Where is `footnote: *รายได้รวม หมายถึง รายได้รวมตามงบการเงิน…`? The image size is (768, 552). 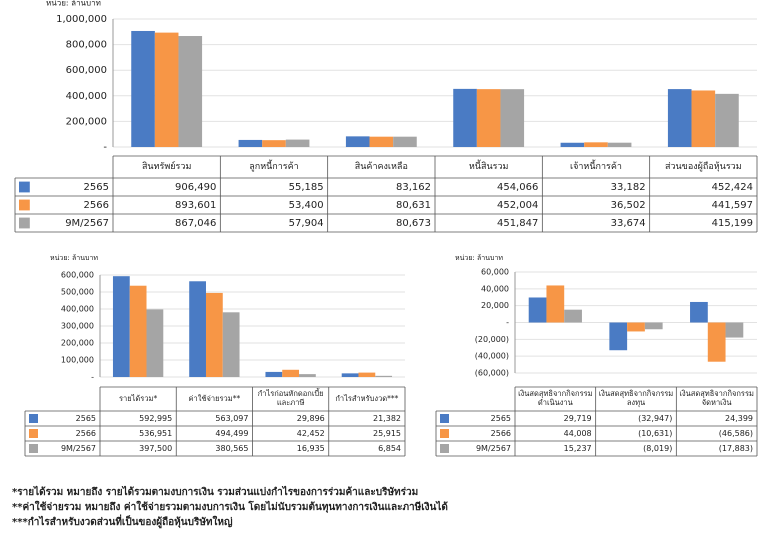 footnote: *รายได้รวม หมายถึง รายได้รวมตามงบการเงิน… is located at coordinates (215, 491).